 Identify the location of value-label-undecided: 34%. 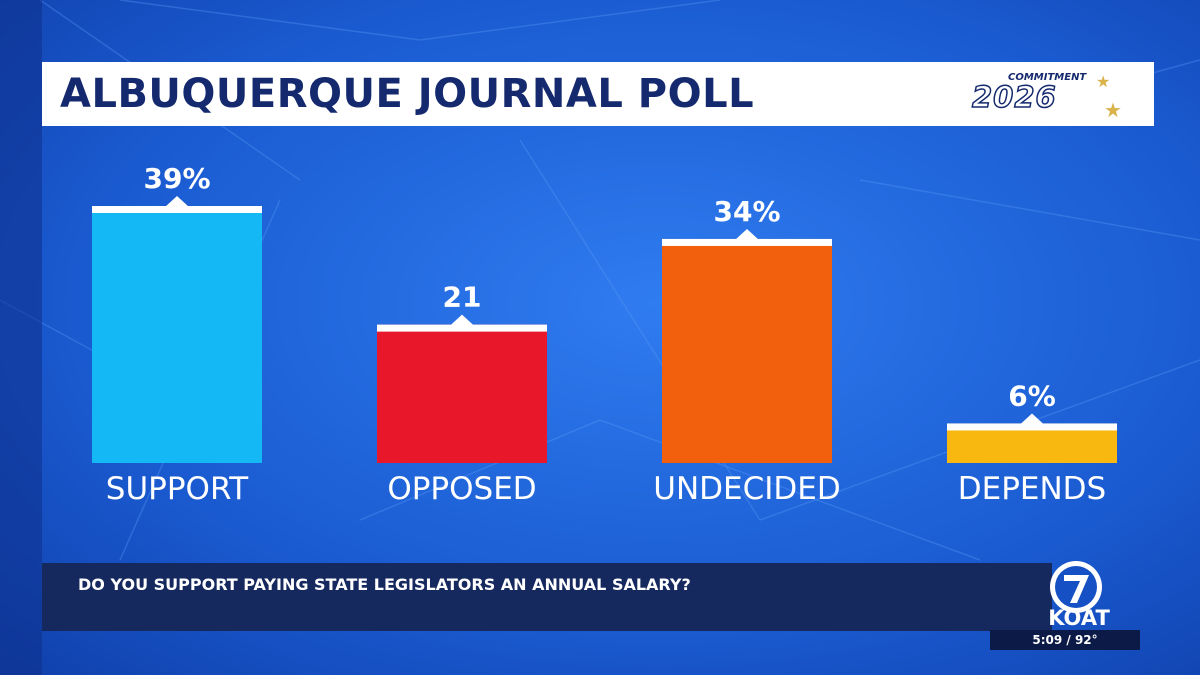
(746, 211).